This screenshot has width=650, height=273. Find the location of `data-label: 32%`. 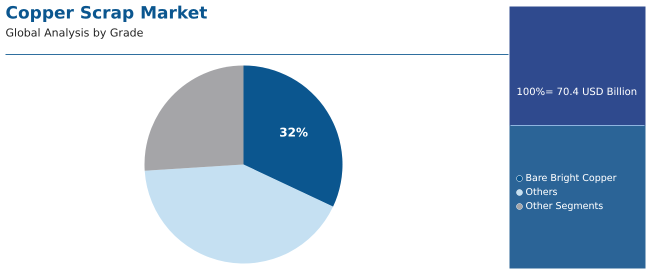

data-label: 32% is located at coordinates (293, 133).